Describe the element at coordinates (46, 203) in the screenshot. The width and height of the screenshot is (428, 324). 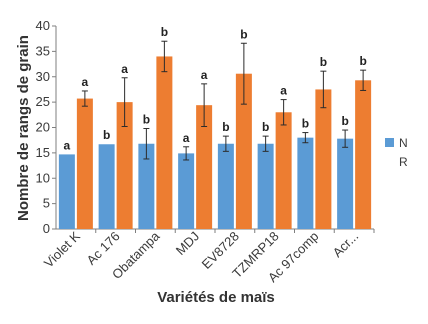
I see `y-tick-label: 5` at that location.